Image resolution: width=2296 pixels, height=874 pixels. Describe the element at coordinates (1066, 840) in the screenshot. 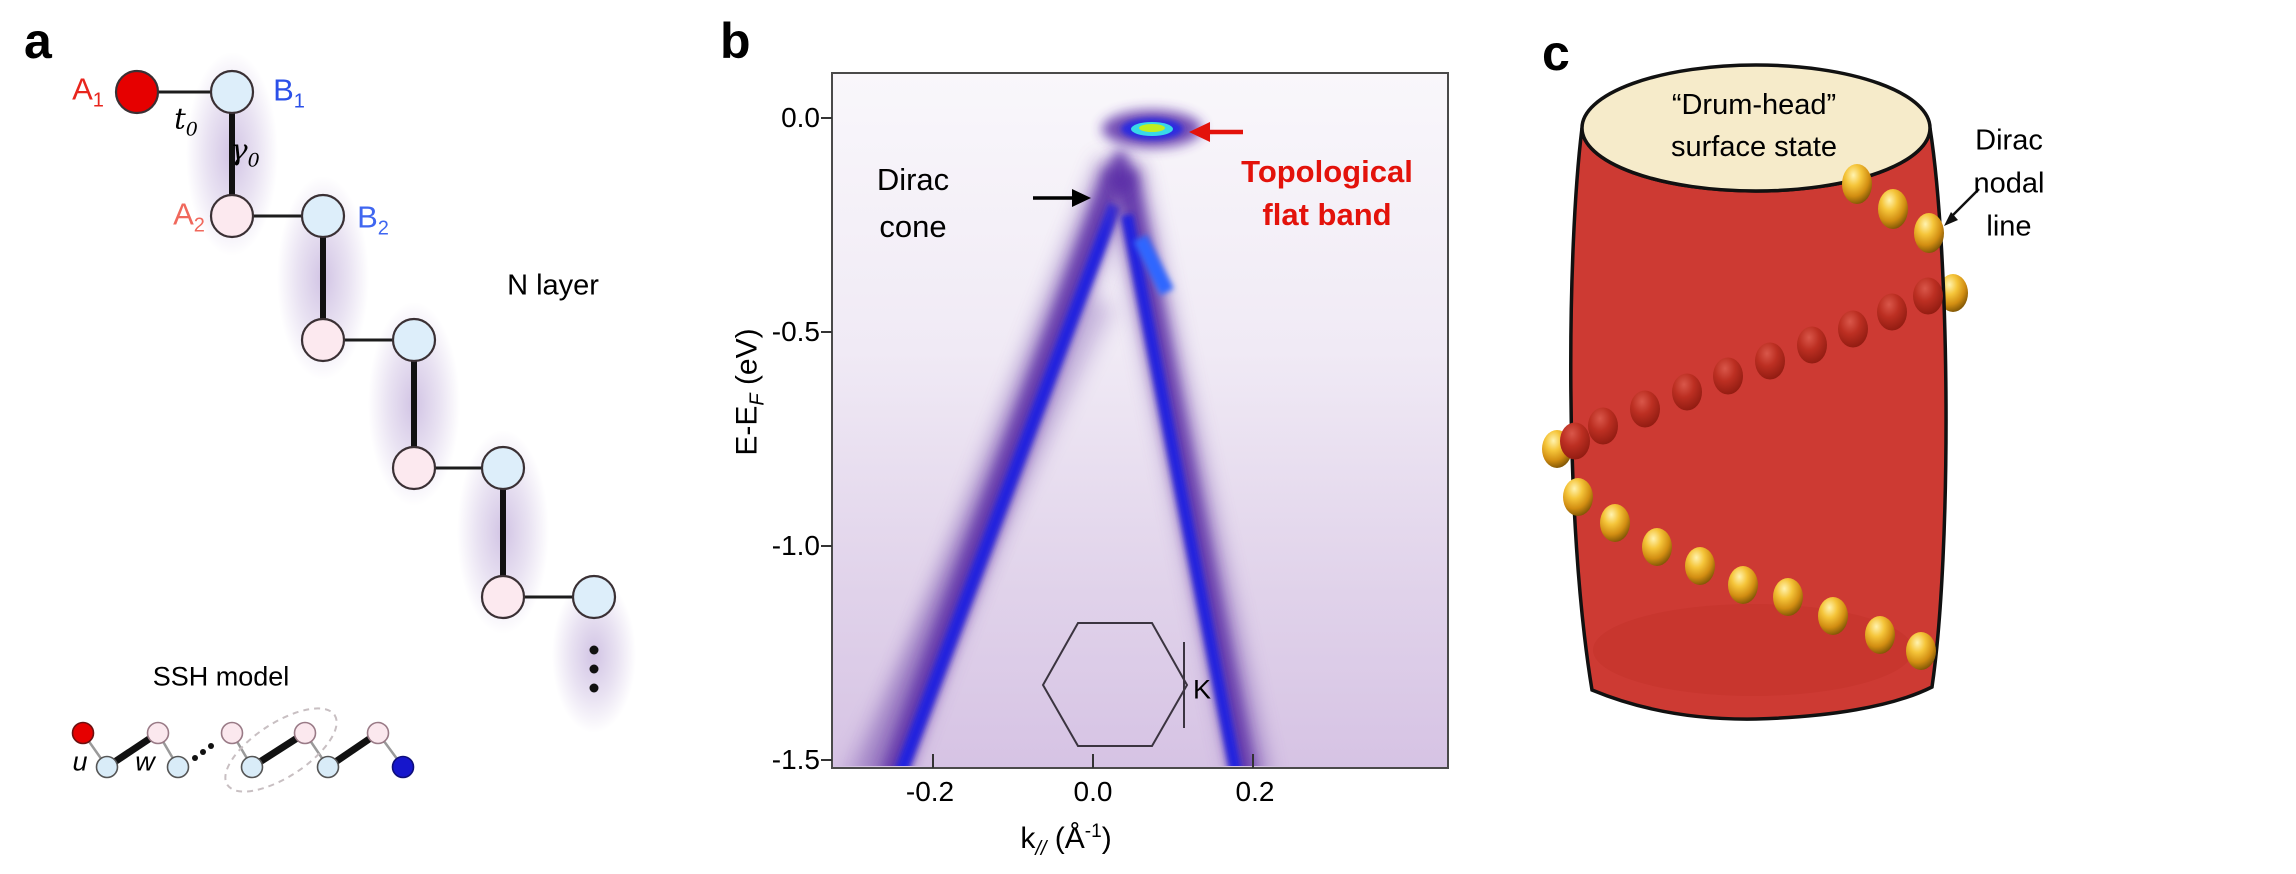

I see `x-axis-label: k// (Å-1)` at that location.